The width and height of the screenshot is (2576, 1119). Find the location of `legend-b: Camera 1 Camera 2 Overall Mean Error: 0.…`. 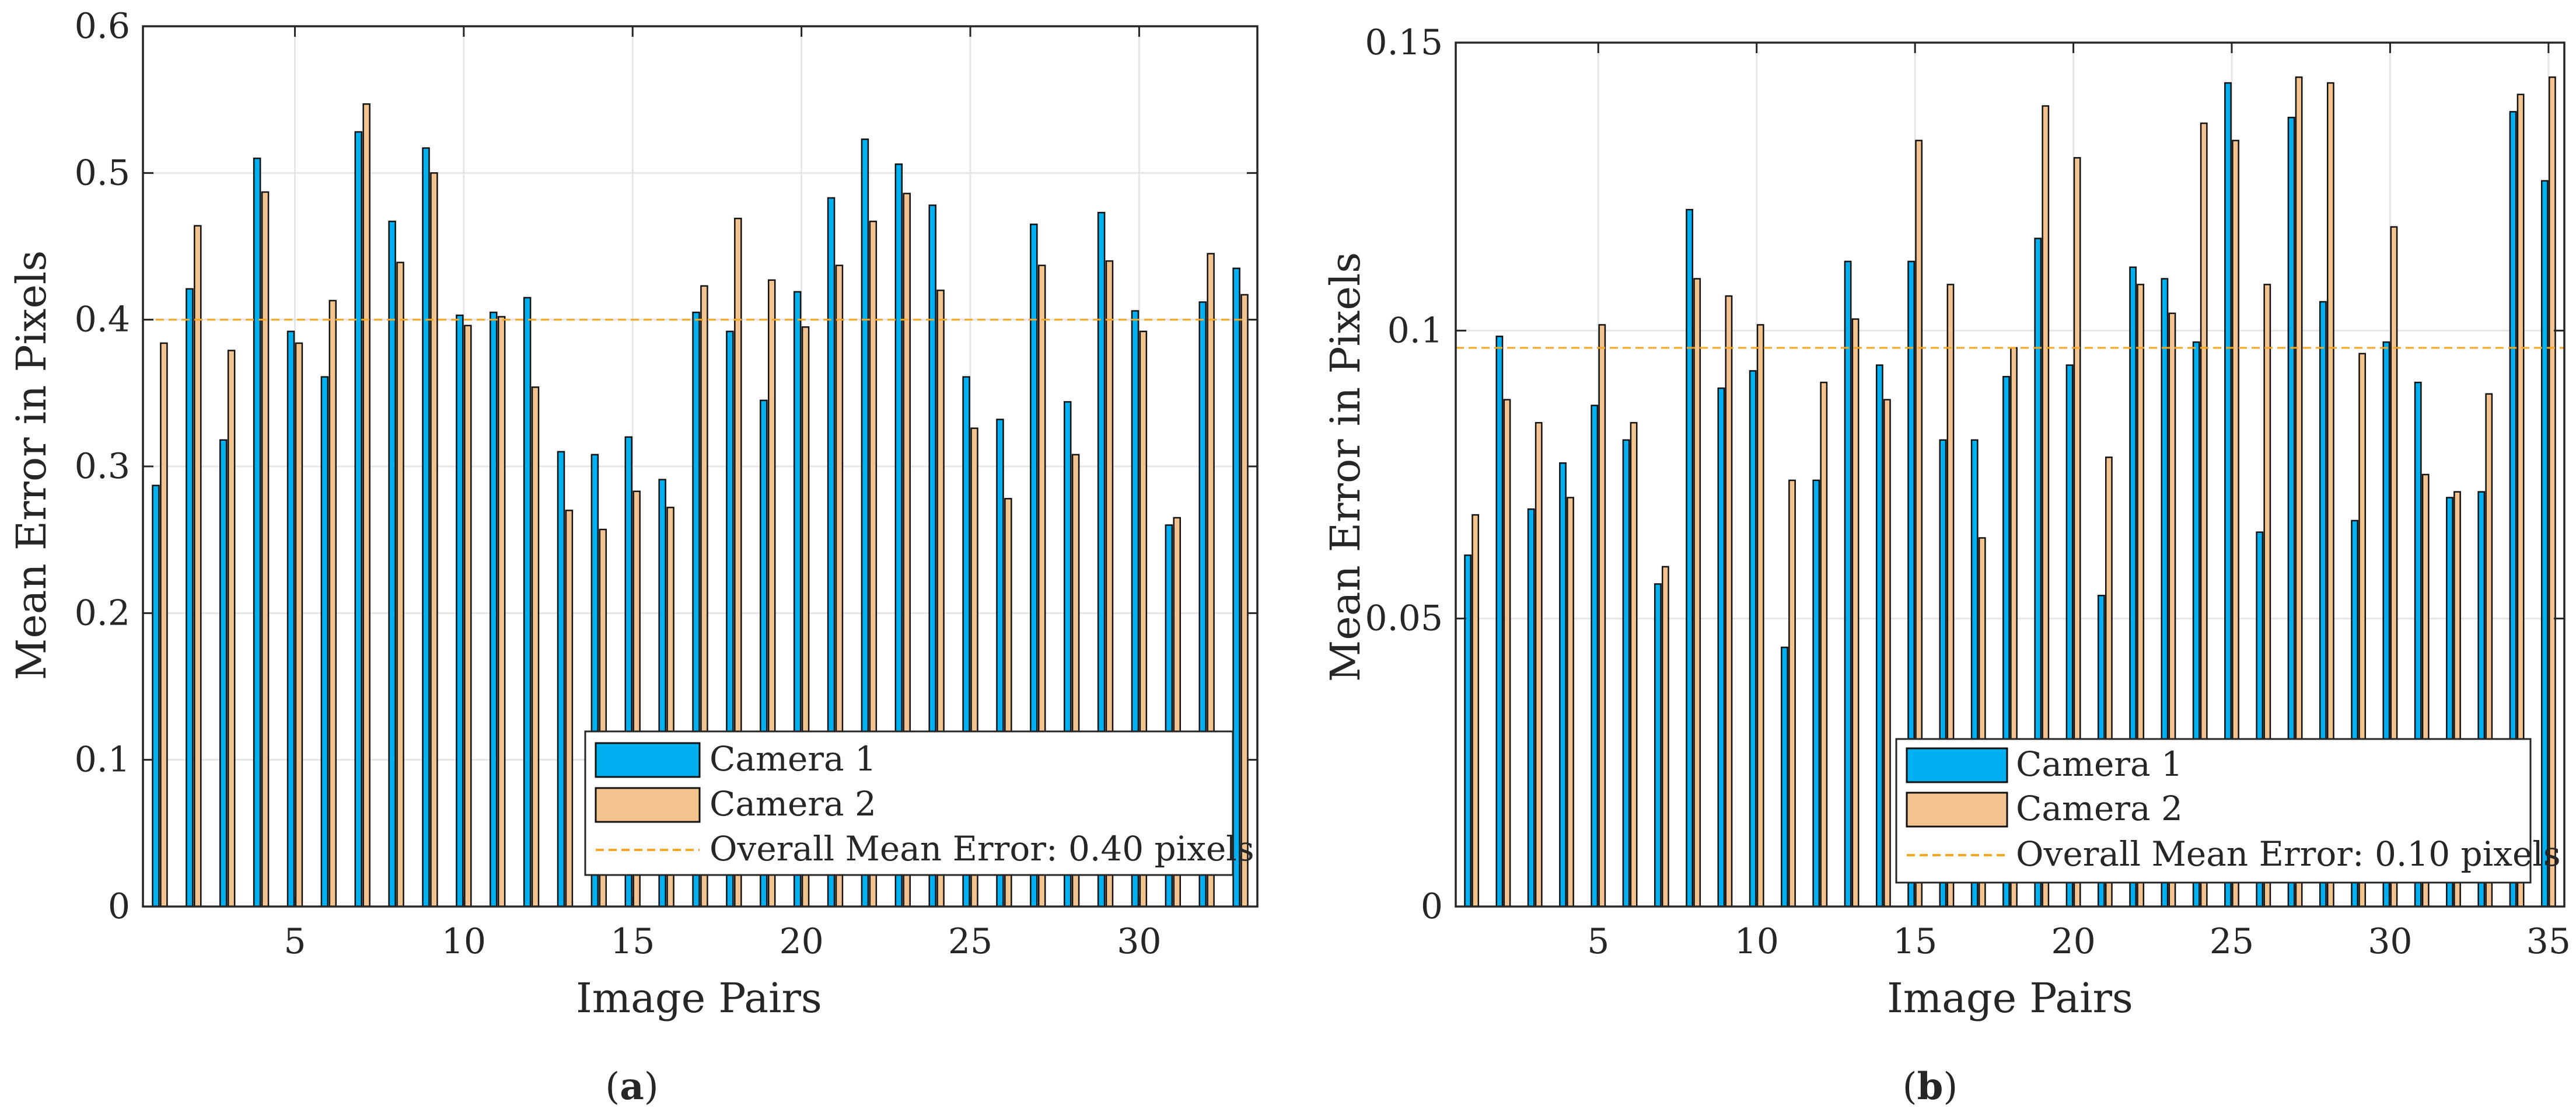

legend-b: Camera 1 Camera 2 Overall Mean Error: 0.… is located at coordinates (2228, 811).